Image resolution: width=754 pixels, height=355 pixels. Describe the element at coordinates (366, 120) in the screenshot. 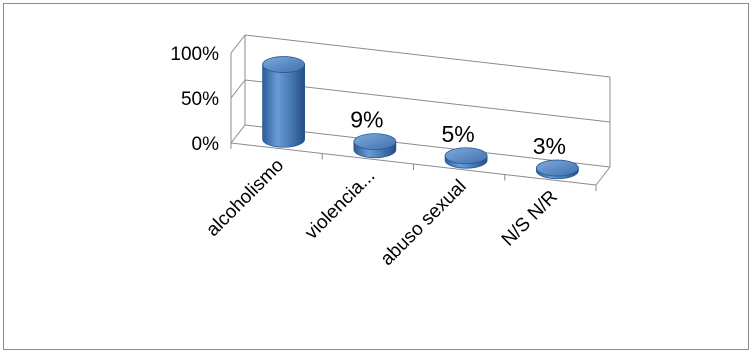

I see `data-label: 9%` at that location.